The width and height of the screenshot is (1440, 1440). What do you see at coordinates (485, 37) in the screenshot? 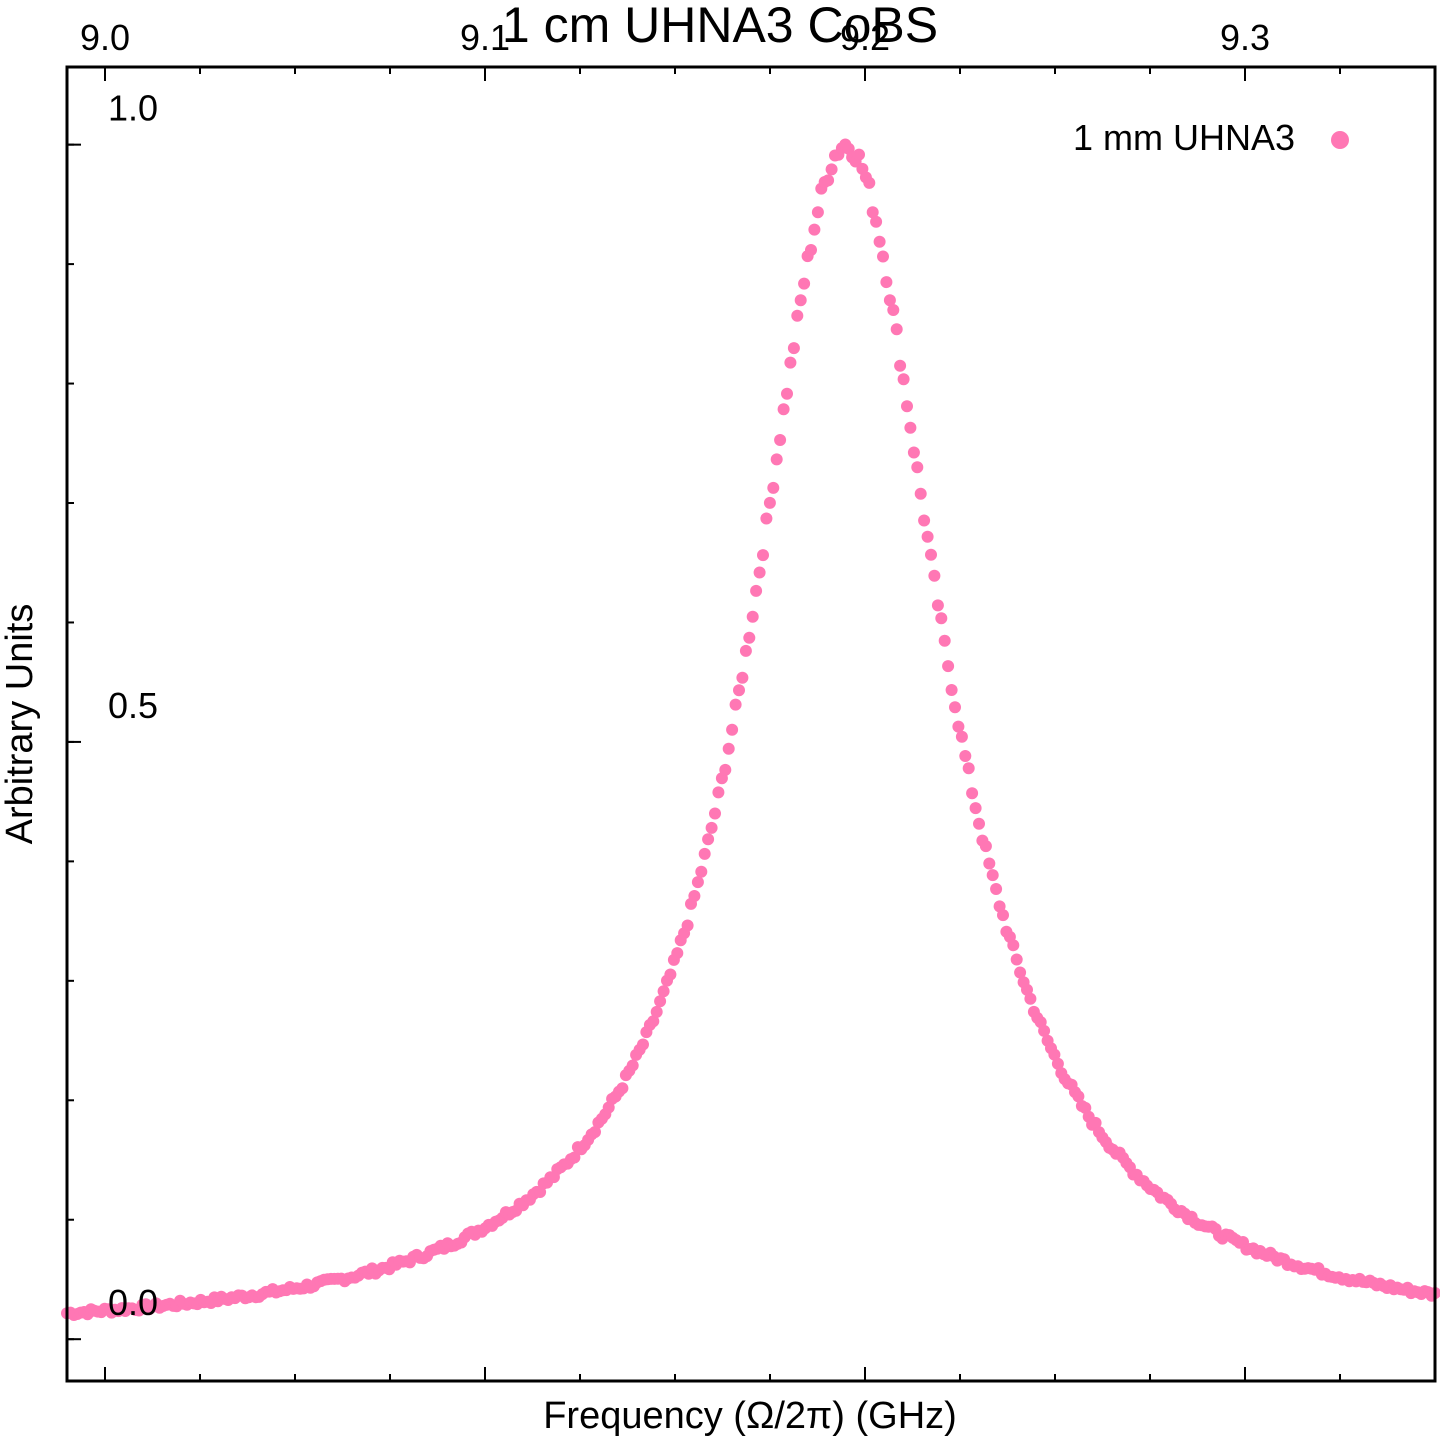
I see `x-tick-label: 9.1` at bounding box center [485, 37].